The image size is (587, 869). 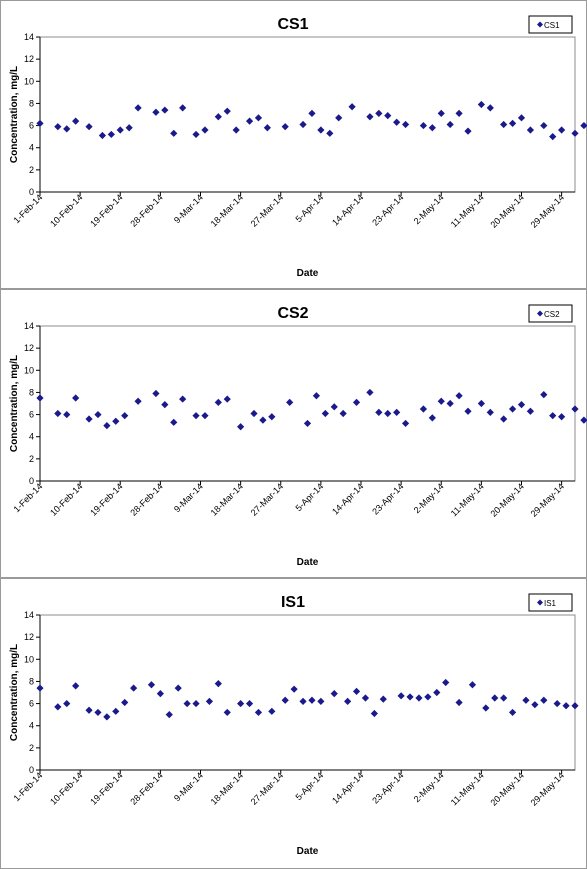 I want to click on y-tick-label: 10, so click(x=29, y=81).